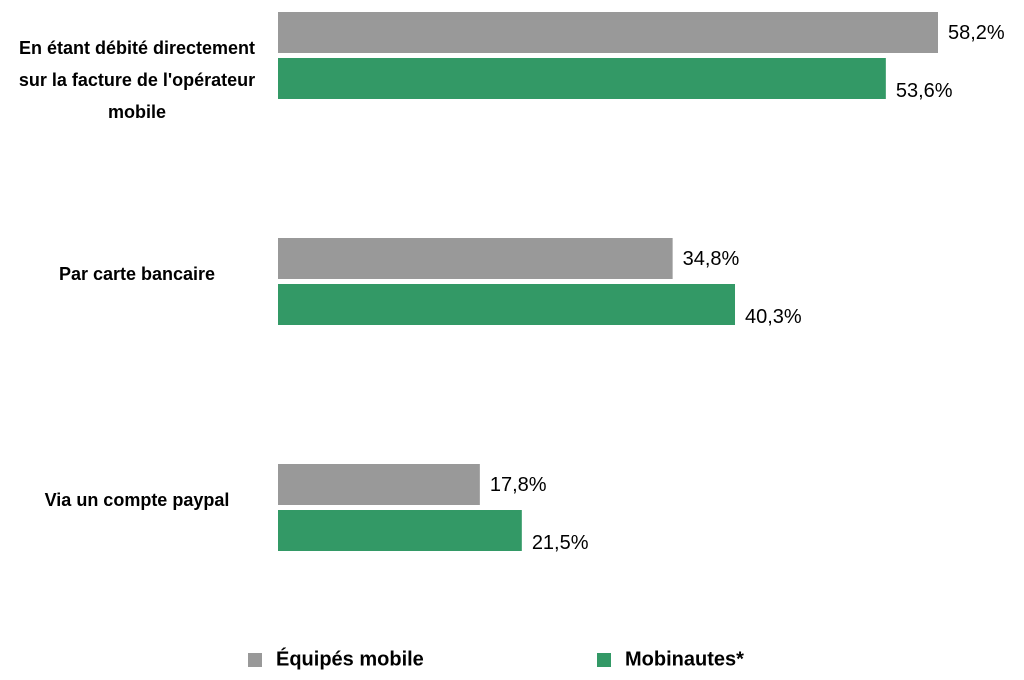 The image size is (1024, 680). What do you see at coordinates (976, 33) in the screenshot?
I see `value-label: 58,2%` at bounding box center [976, 33].